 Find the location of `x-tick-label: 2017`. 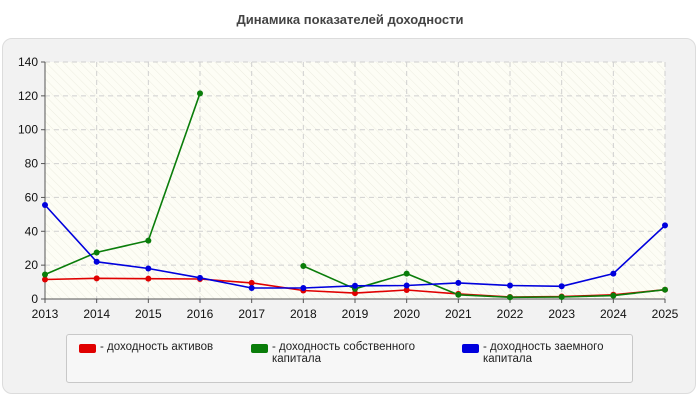

x-tick-label: 2017 is located at coordinates (251, 314).